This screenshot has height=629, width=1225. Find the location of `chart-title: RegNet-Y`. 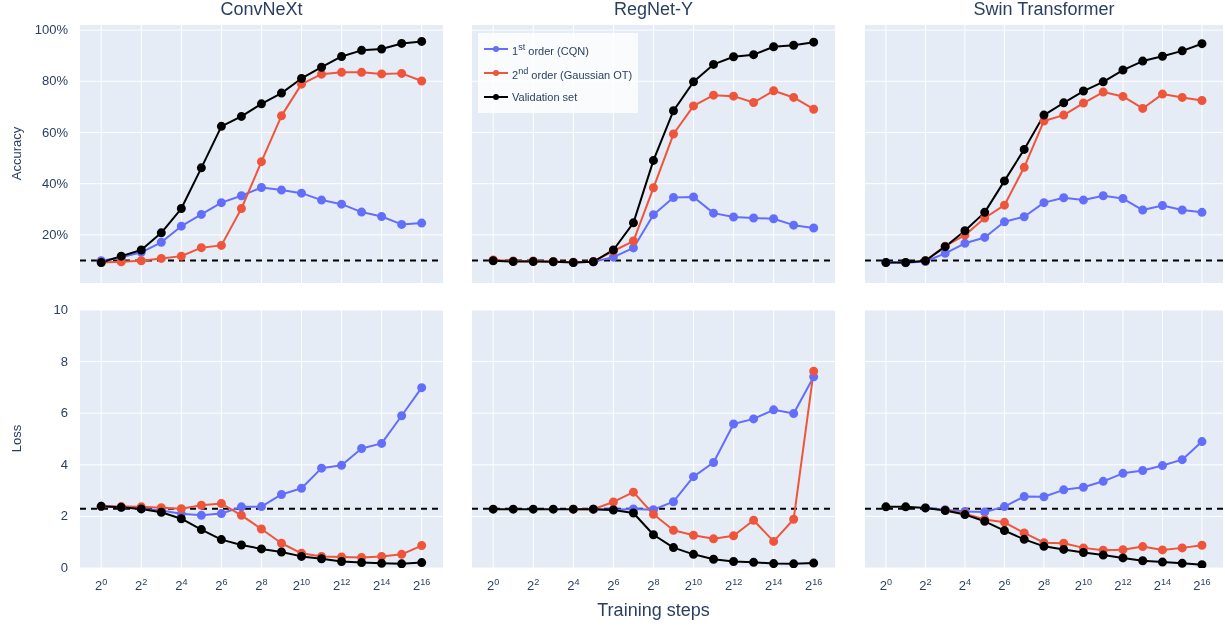

chart-title: RegNet-Y is located at coordinates (653, 10).